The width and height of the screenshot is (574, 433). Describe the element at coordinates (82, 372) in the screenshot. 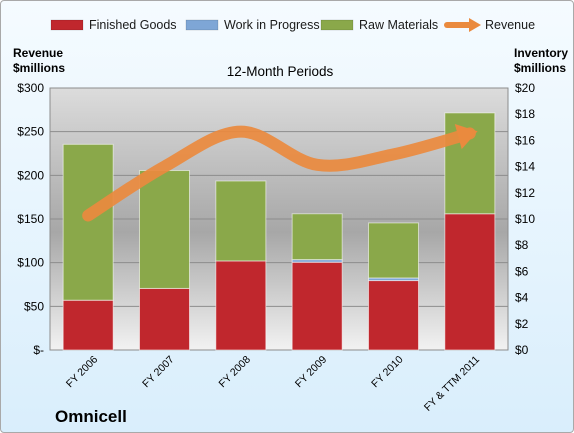

I see `x-tick-label: FY 2006` at that location.